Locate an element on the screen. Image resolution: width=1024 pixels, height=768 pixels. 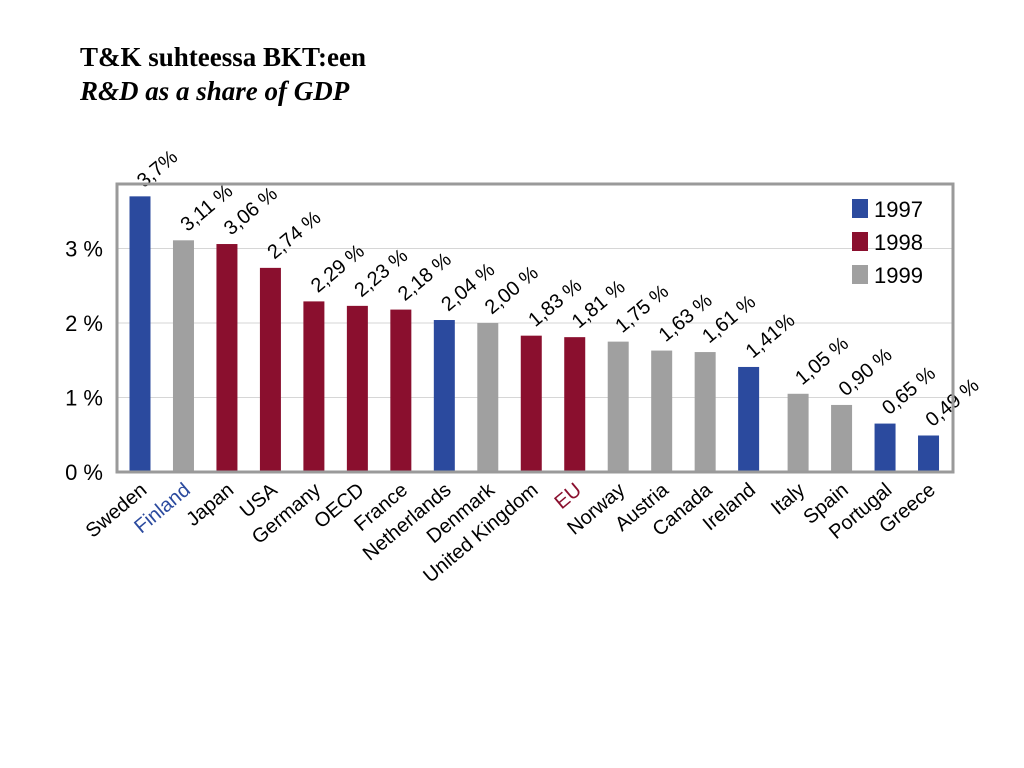
bar-norway is located at coordinates (618, 406).